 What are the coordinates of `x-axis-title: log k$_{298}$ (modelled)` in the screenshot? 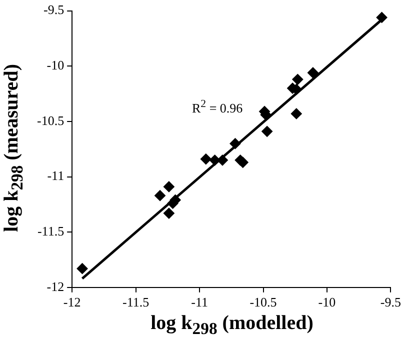 It's located at (232, 325).